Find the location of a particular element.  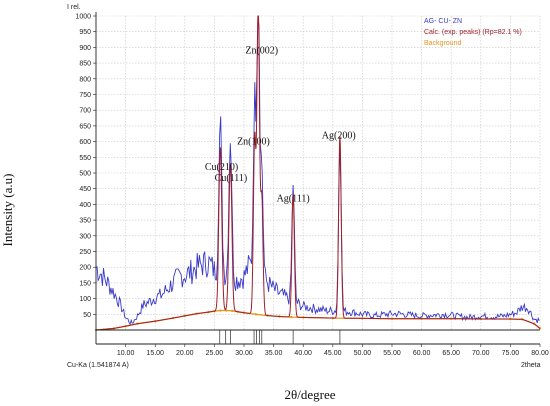

x-tick-label: 60.00 is located at coordinates (422, 353).